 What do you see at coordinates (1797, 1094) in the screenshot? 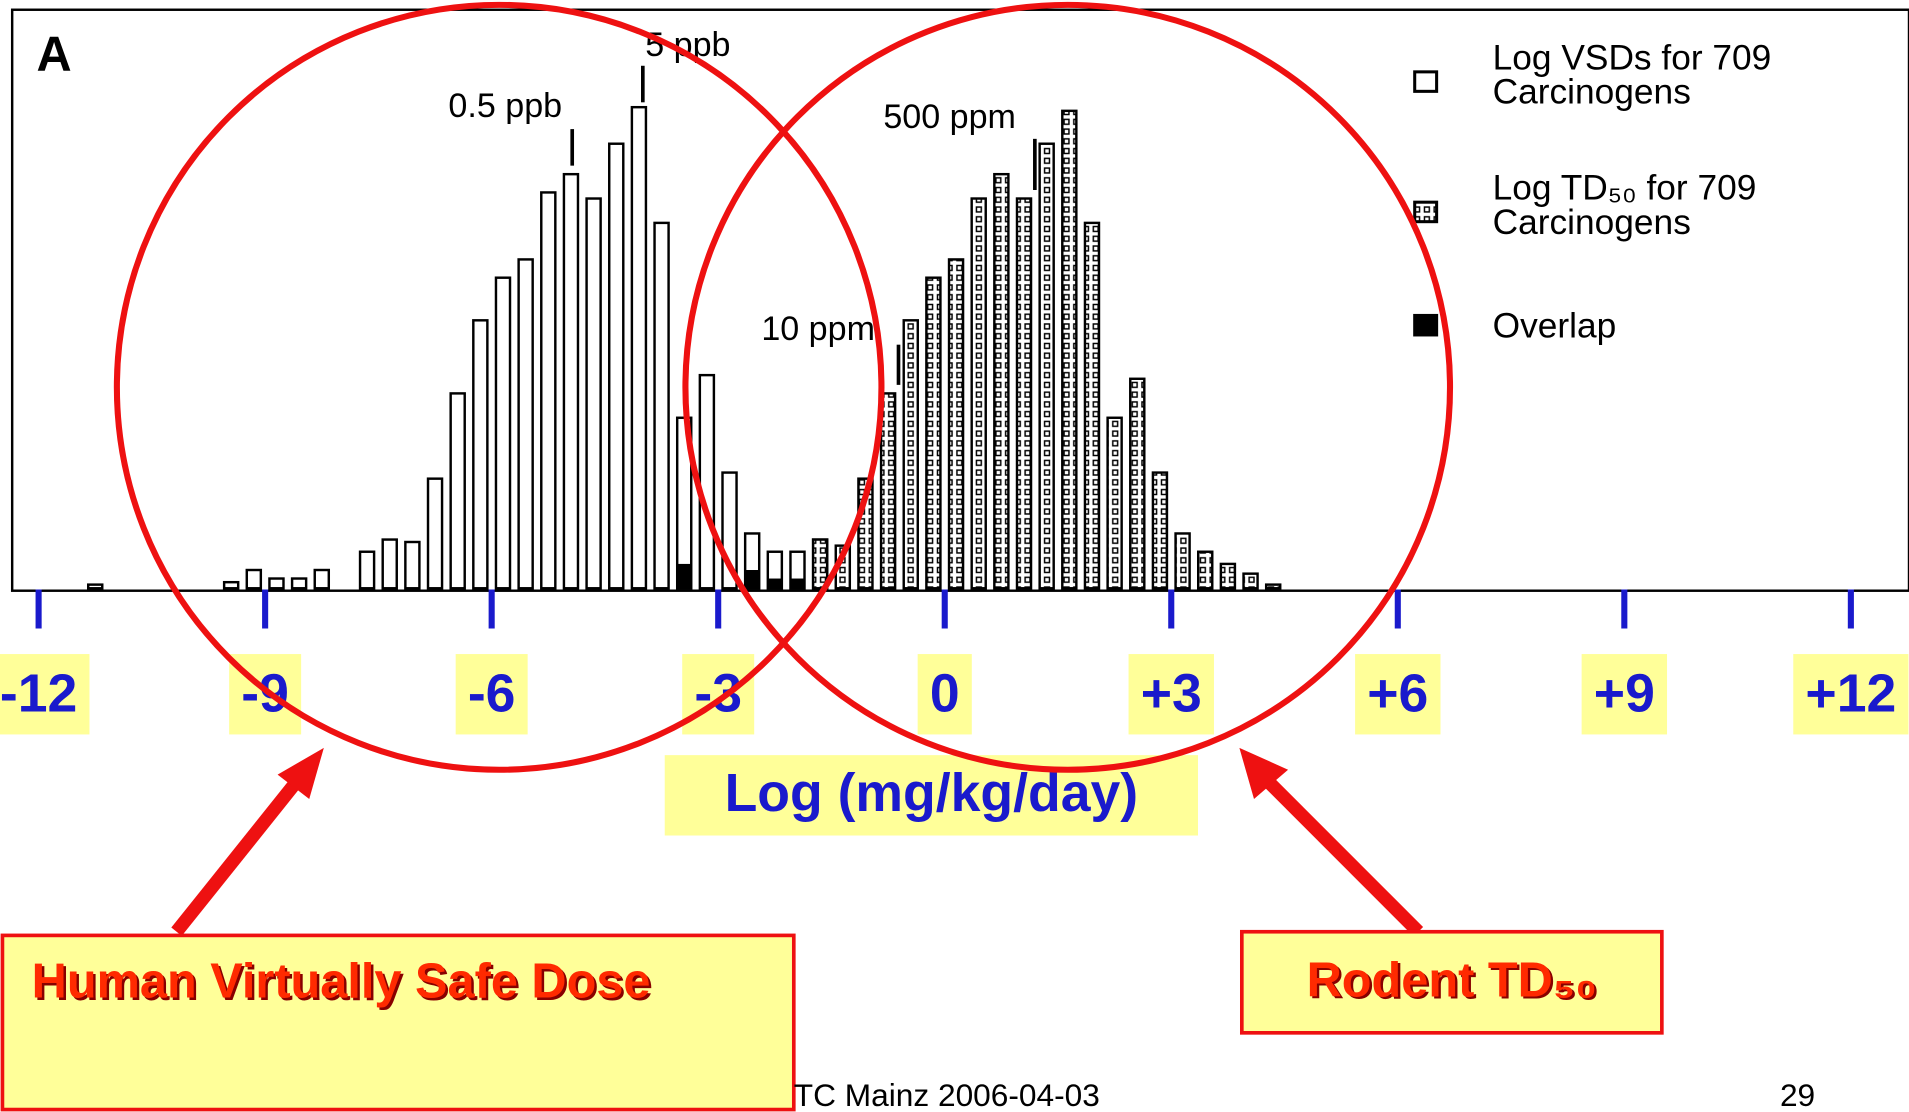
I see `page-number: 29` at bounding box center [1797, 1094].